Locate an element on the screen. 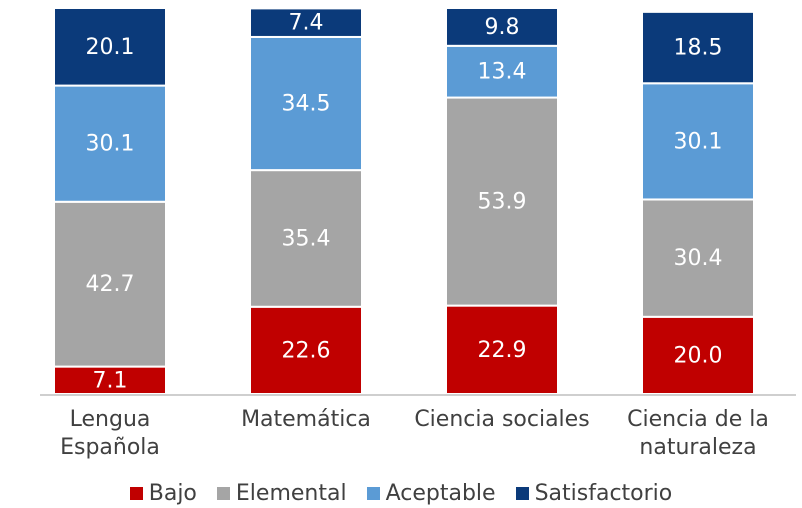 This screenshot has width=802, height=508. data-label: 20.0 is located at coordinates (698, 355).